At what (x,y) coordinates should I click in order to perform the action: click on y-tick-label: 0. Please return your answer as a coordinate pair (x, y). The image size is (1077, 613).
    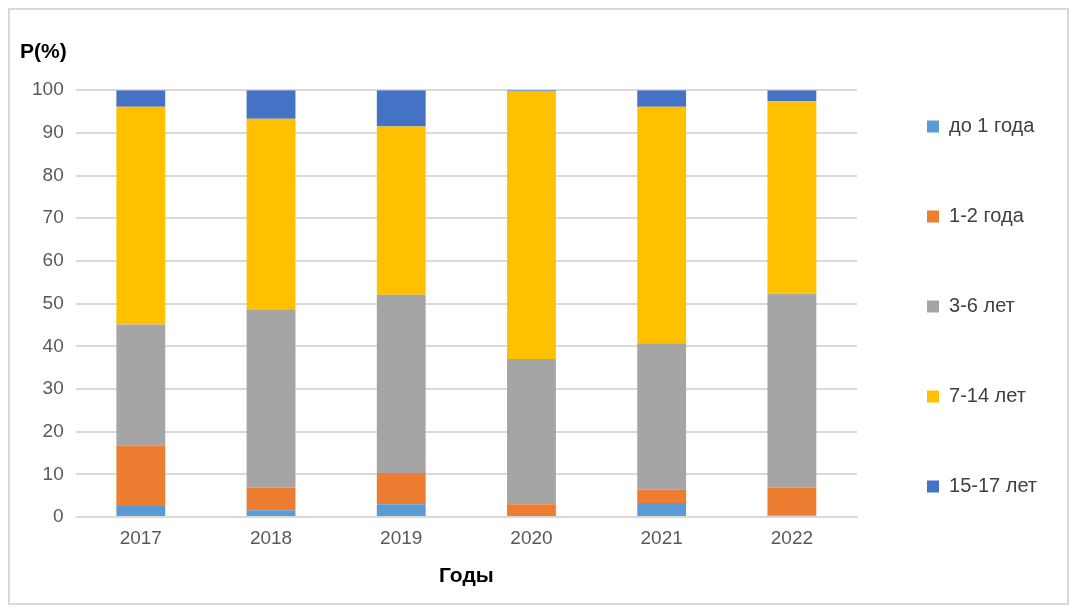
    Looking at the image, I should click on (58, 516).